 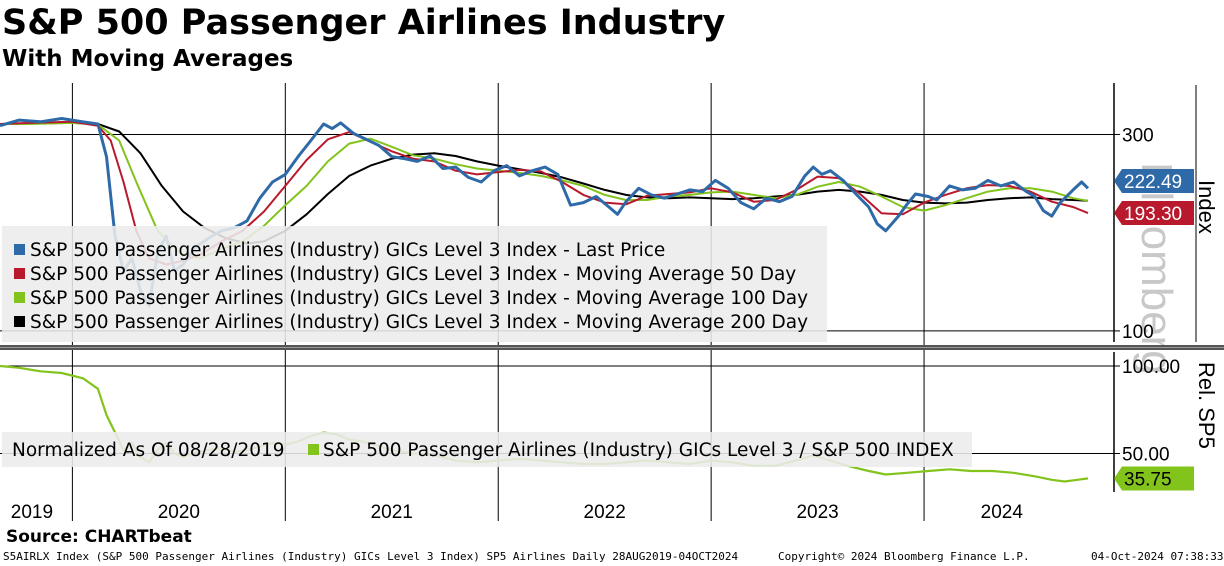 I want to click on rel-axis-title: Rel. SP5, so click(x=1206, y=405).